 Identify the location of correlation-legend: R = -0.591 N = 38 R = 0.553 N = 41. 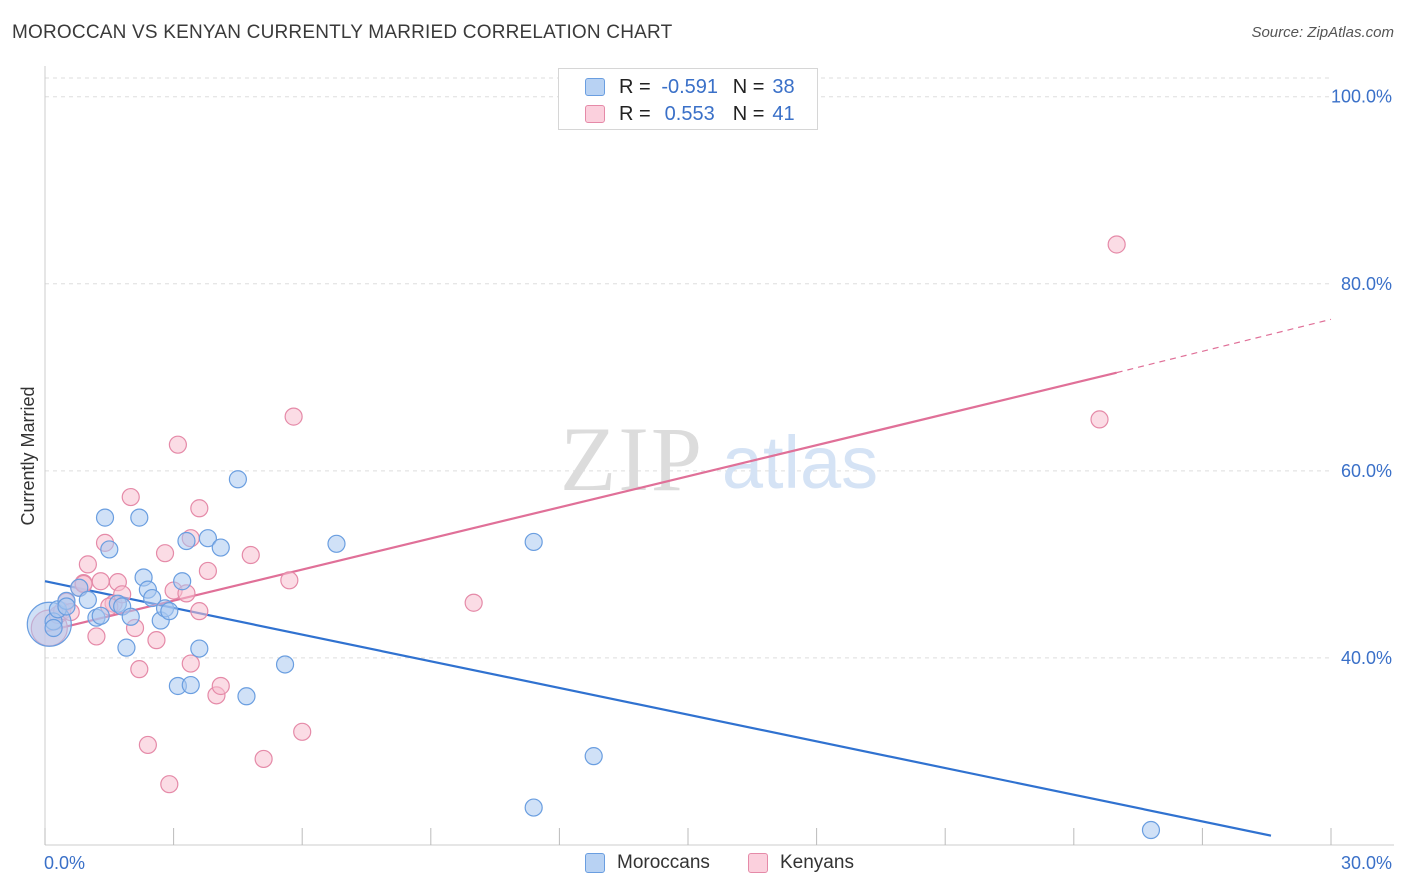
(688, 99).